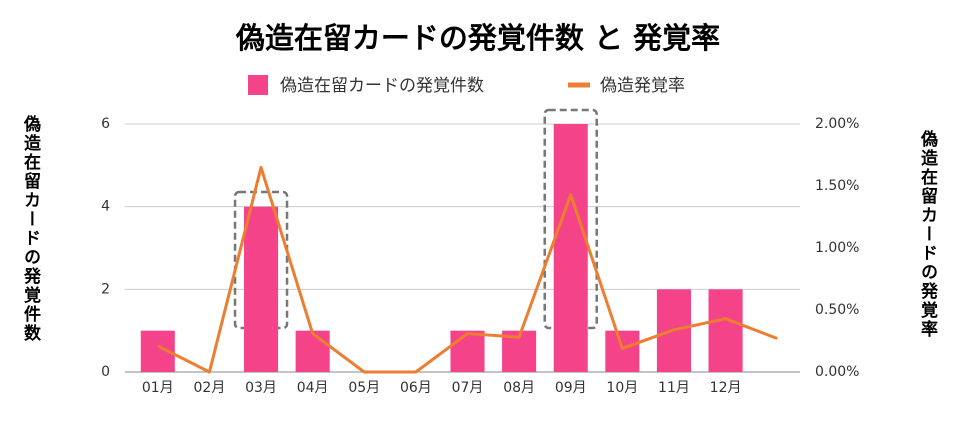  I want to click on x-tick-label: 07月, so click(468, 388).